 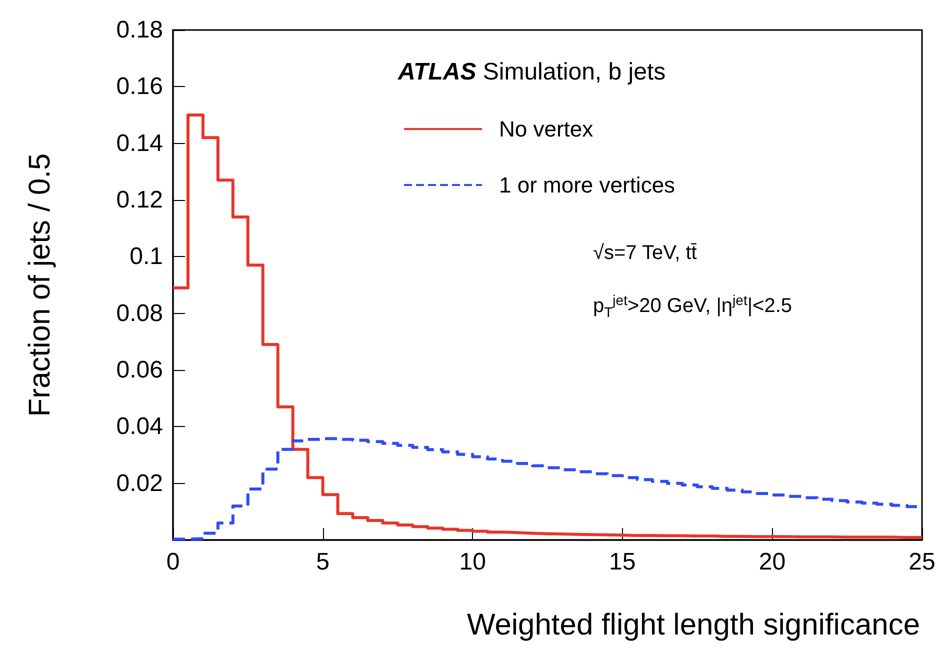 What do you see at coordinates (587, 185) in the screenshot?
I see `legend-label: 1 or more vertices` at bounding box center [587, 185].